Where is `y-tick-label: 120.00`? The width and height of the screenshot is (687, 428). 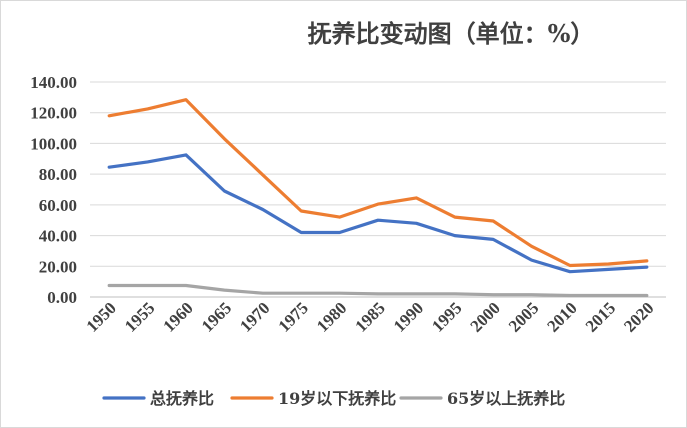
y-tick-label: 120.00 is located at coordinates (53, 113).